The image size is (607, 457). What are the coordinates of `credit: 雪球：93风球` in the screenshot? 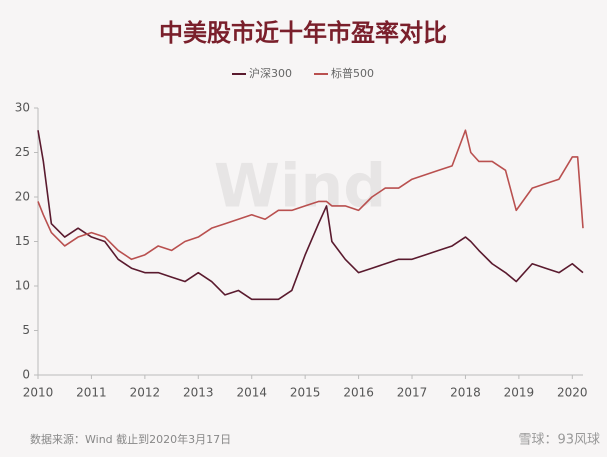 It's located at (559, 440).